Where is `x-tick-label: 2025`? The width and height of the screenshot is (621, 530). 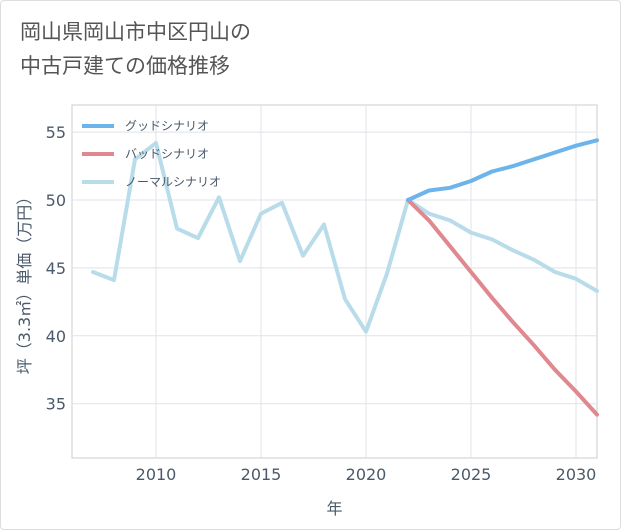
x-tick-label: 2025 is located at coordinates (471, 474).